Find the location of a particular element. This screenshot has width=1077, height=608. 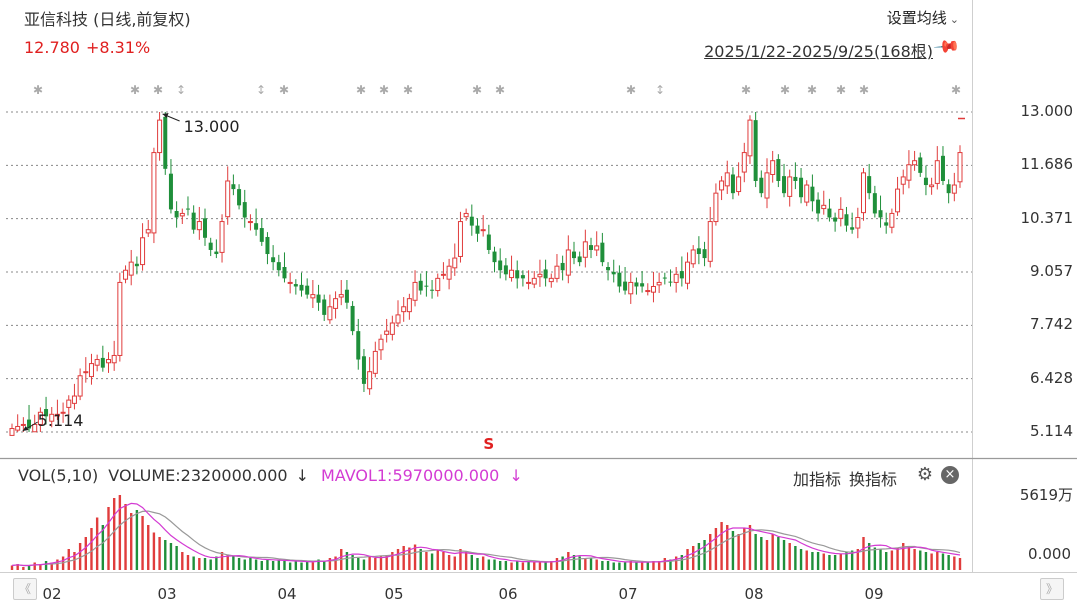

switch-indicator-button: 换指标 is located at coordinates (872, 479).